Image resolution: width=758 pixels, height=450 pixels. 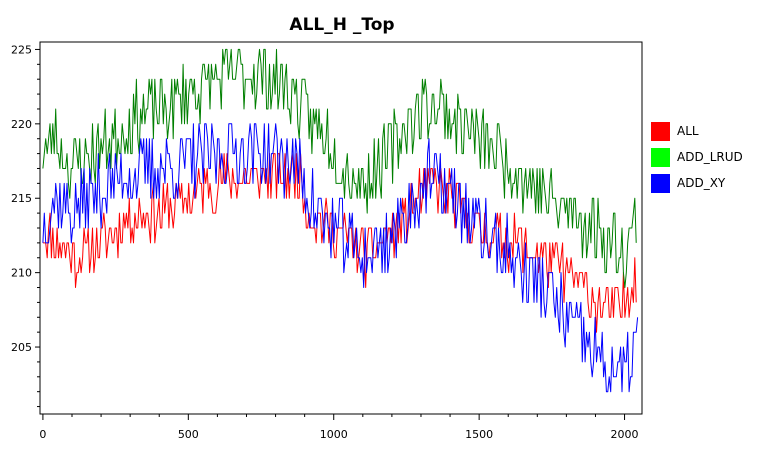 I want to click on x-tick-label: 1500, so click(x=479, y=434).